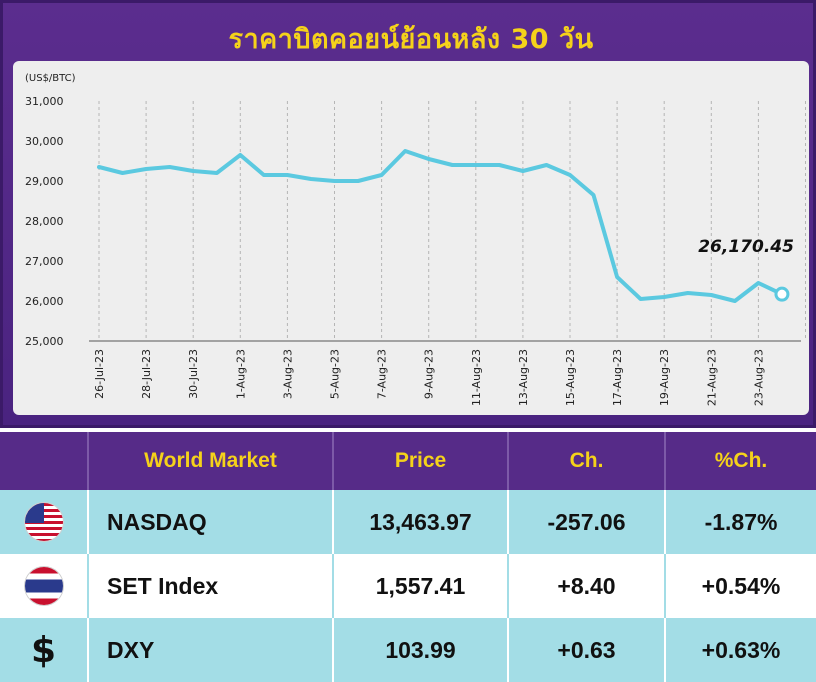 The width and height of the screenshot is (816, 682). Describe the element at coordinates (211, 650) in the screenshot. I see `market-name: DXY` at that location.